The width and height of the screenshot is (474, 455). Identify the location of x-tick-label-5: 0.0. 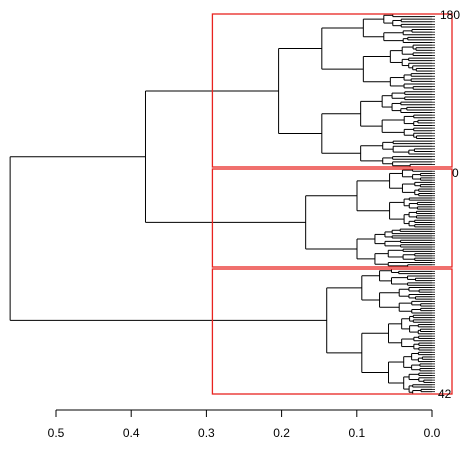
(432, 433).